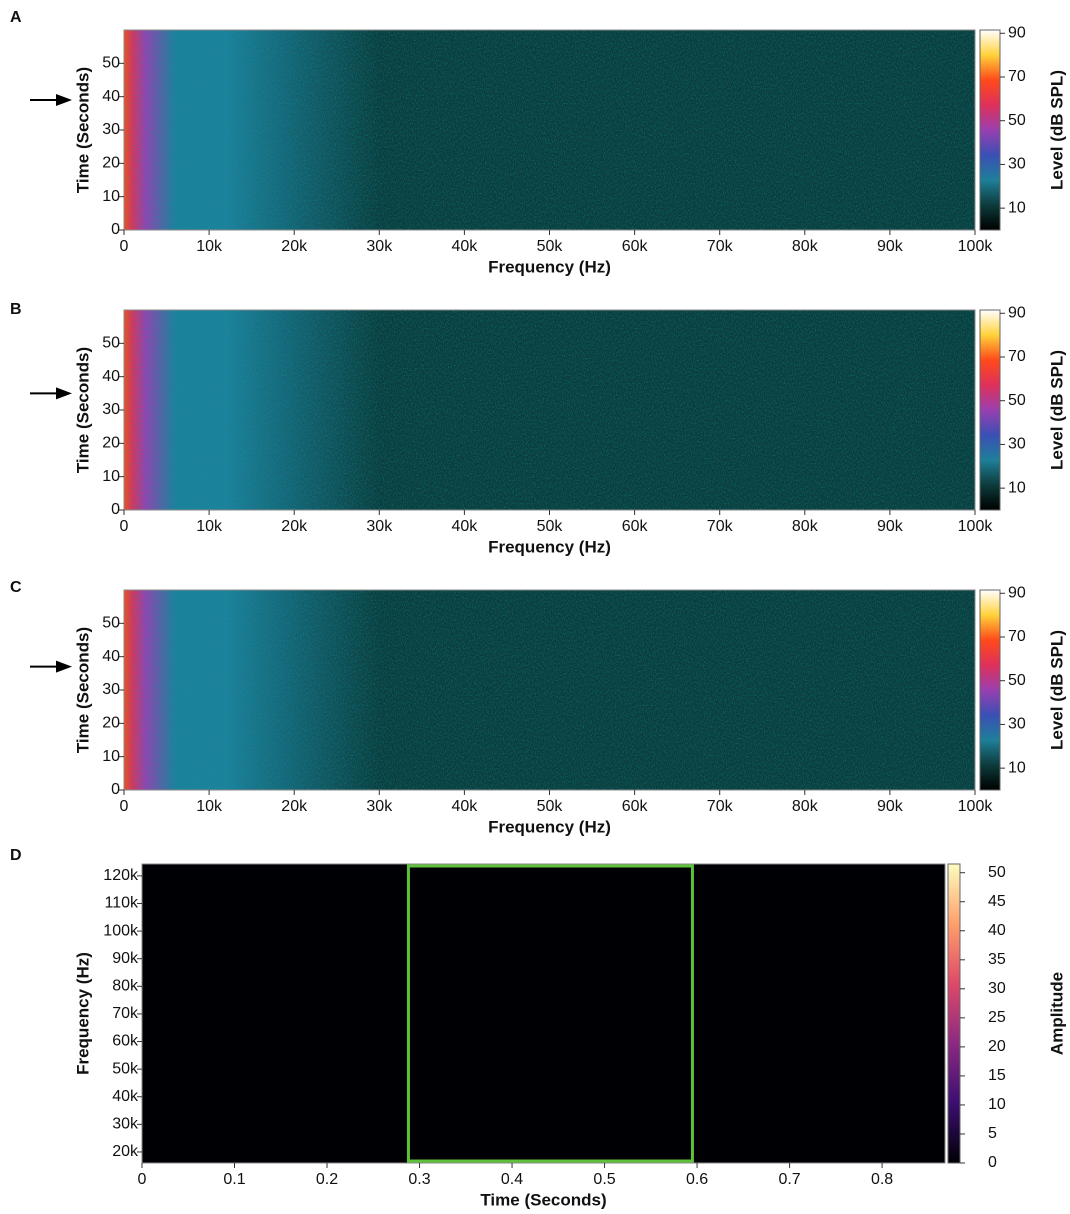 The width and height of the screenshot is (1070, 1214). I want to click on x-axis-label: Time (Seconds), so click(543, 1199).